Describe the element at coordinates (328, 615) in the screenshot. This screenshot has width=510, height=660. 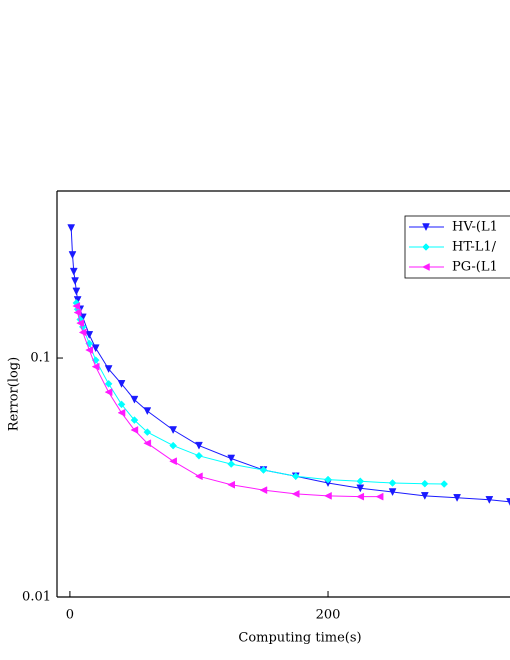
I see `x-tick-label: 200` at that location.